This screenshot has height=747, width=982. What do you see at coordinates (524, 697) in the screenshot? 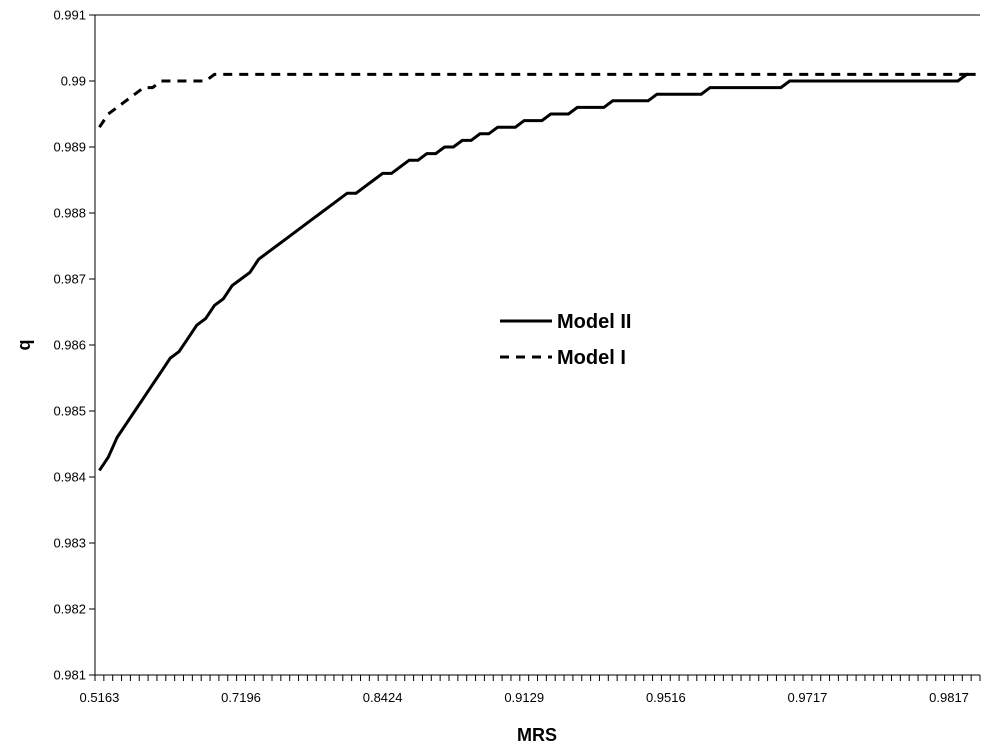
I see `x-tick-label: 0.9129` at bounding box center [524, 697].